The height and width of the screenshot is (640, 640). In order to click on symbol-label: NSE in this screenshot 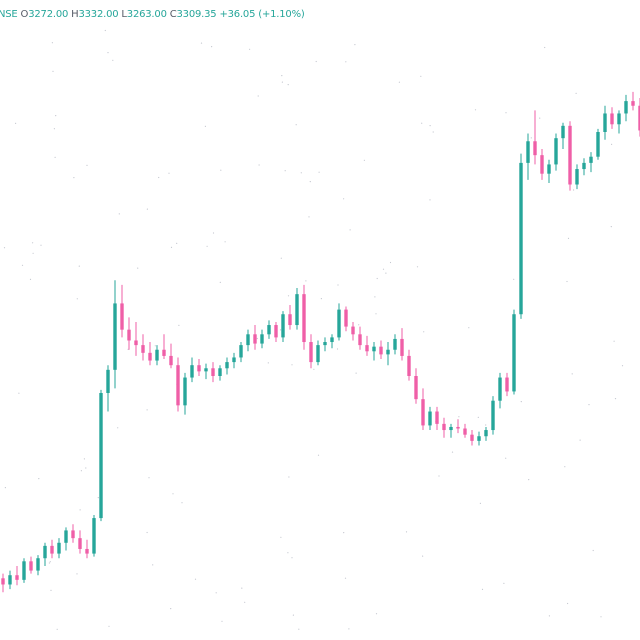, I will do `click(9, 14)`.